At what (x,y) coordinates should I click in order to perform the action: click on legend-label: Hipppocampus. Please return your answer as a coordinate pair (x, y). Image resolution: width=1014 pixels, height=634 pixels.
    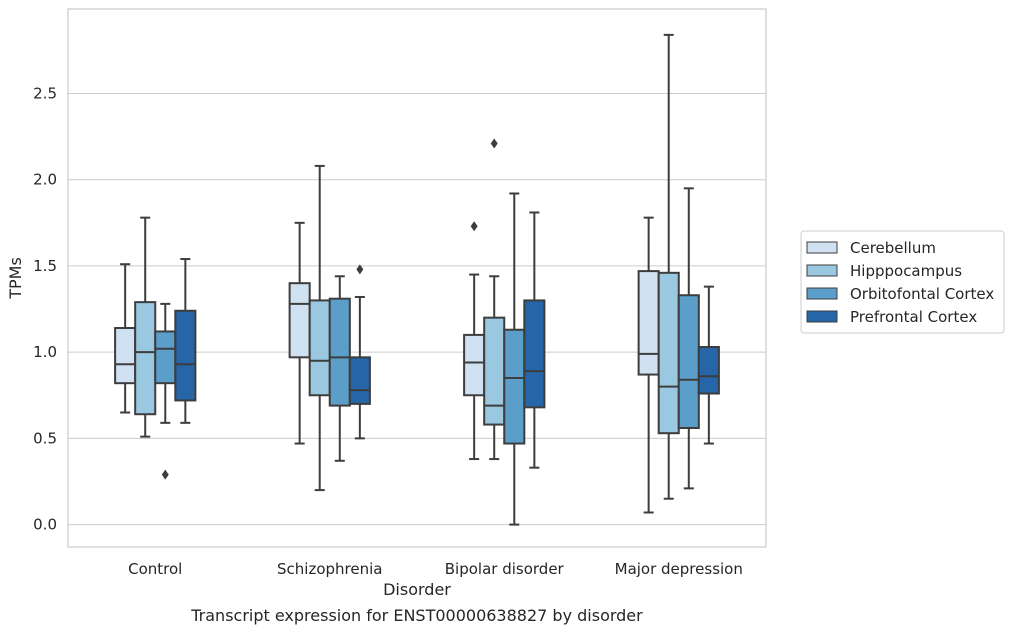
    Looking at the image, I should click on (906, 271).